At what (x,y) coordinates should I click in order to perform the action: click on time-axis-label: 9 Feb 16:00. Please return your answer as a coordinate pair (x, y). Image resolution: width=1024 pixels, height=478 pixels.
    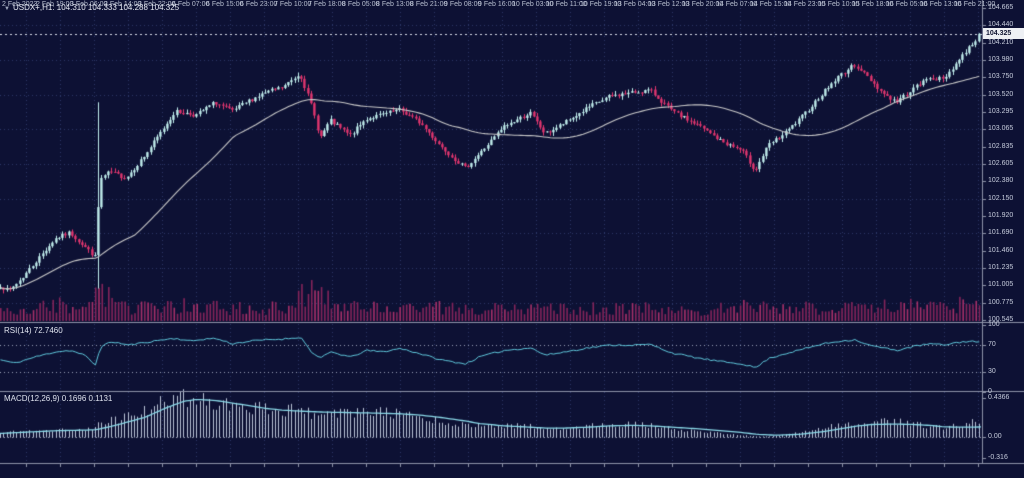
    Looking at the image, I should click on (497, 4).